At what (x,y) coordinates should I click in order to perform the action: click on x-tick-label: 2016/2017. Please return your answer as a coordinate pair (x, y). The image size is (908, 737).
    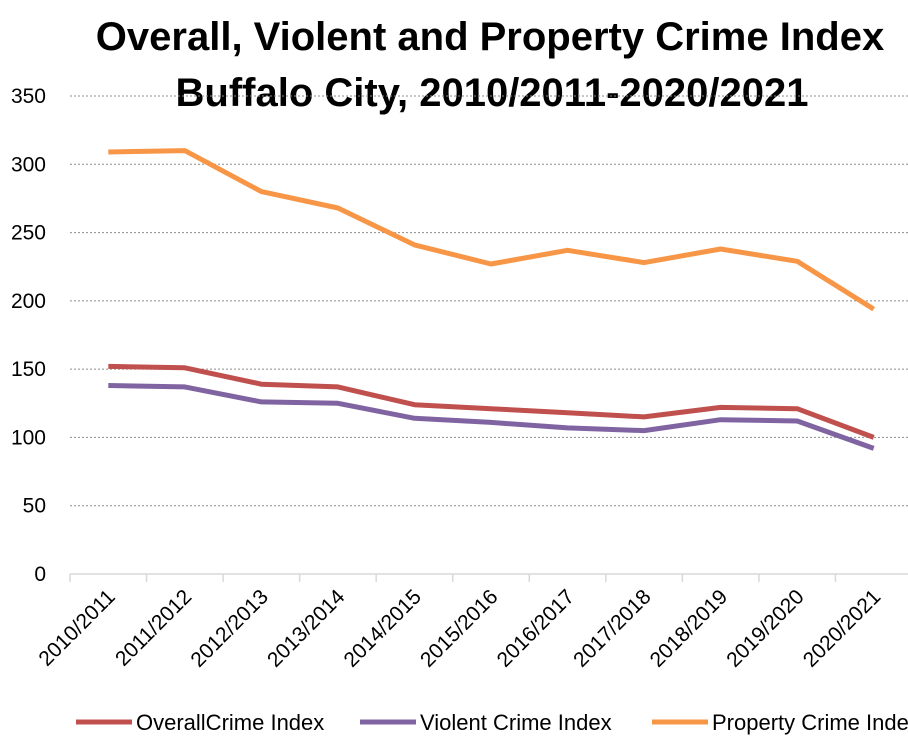
    Looking at the image, I should click on (536, 628).